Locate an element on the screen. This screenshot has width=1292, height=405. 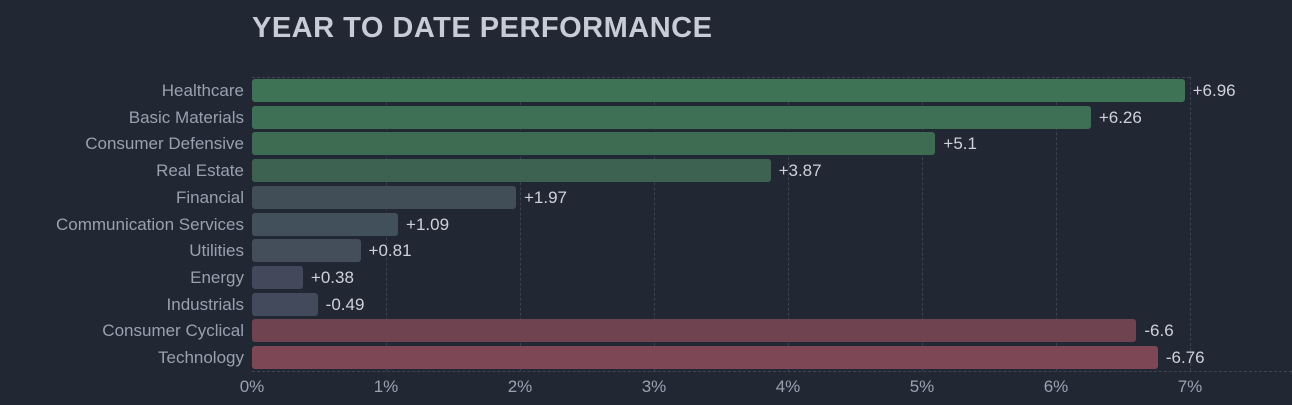
gridline-4% is located at coordinates (788, 224).